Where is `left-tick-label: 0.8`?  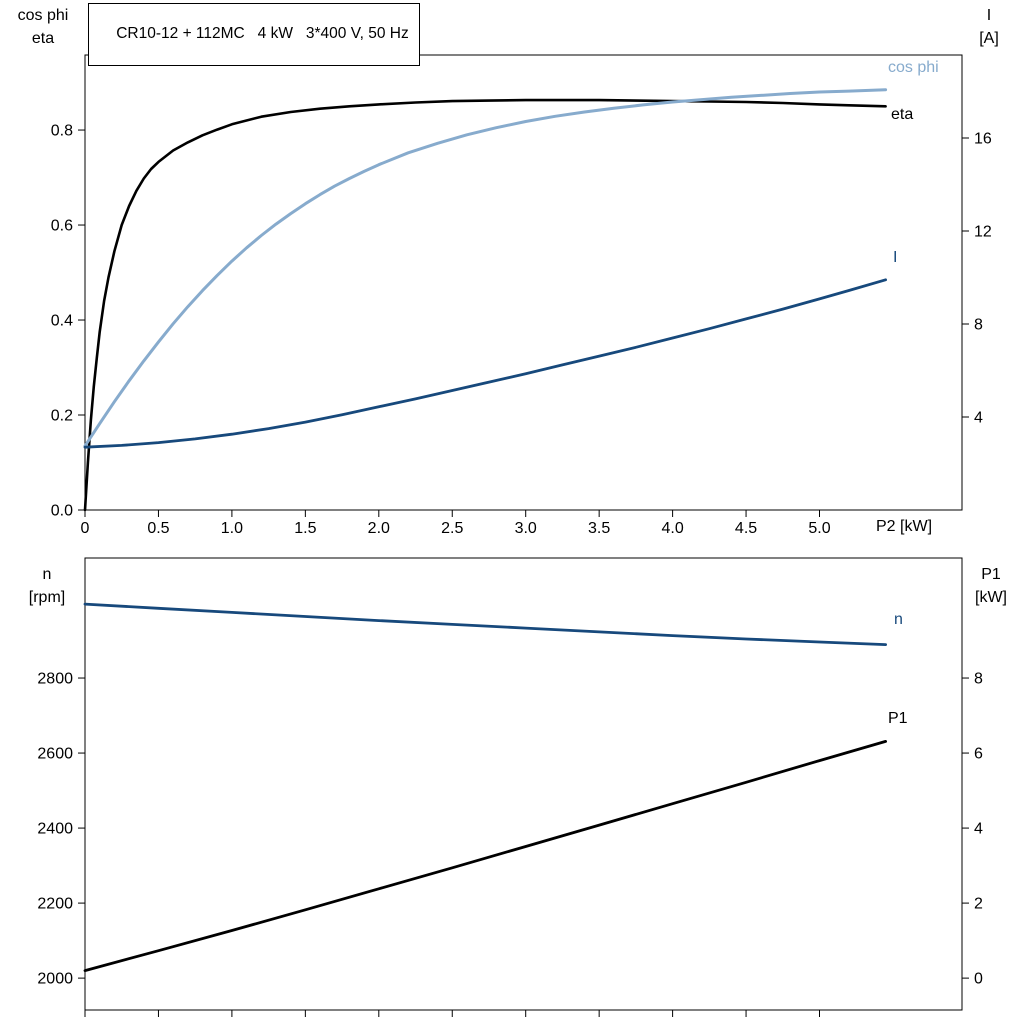
left-tick-label: 0.8 is located at coordinates (62, 131).